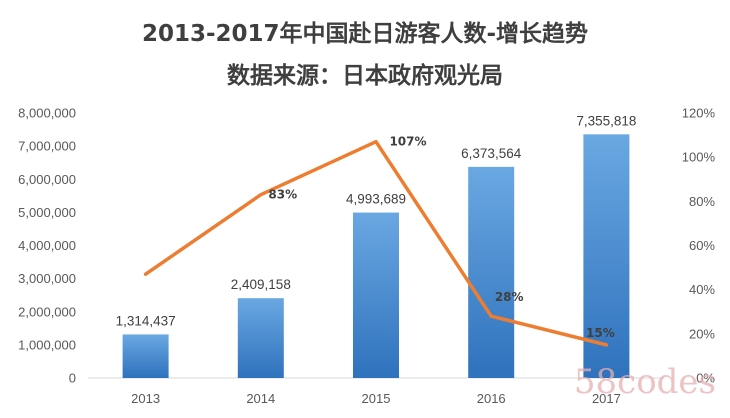  What do you see at coordinates (702, 289) in the screenshot?
I see `right-tick-label: 40%` at bounding box center [702, 289].